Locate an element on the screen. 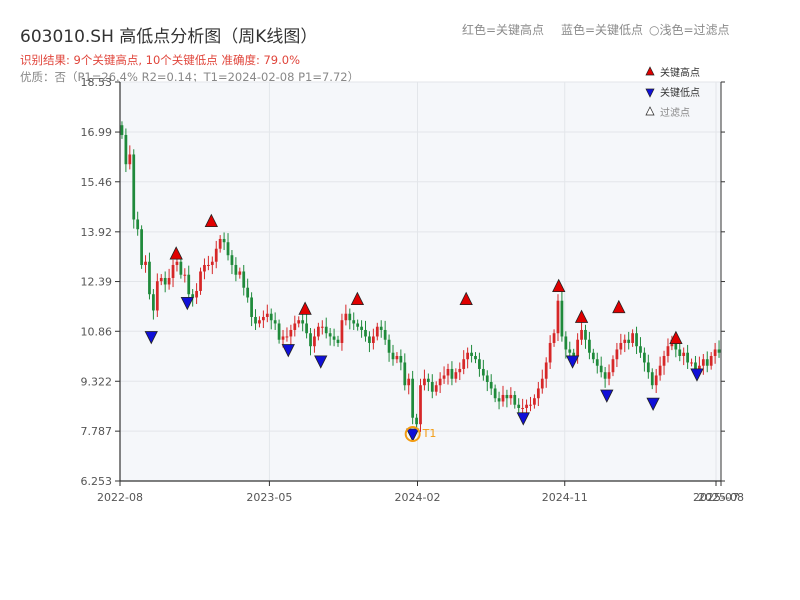  result-summary: 识别结果: 9个关键高点, 10个关键低点 准确度: 79.0% is located at coordinates (160, 60).